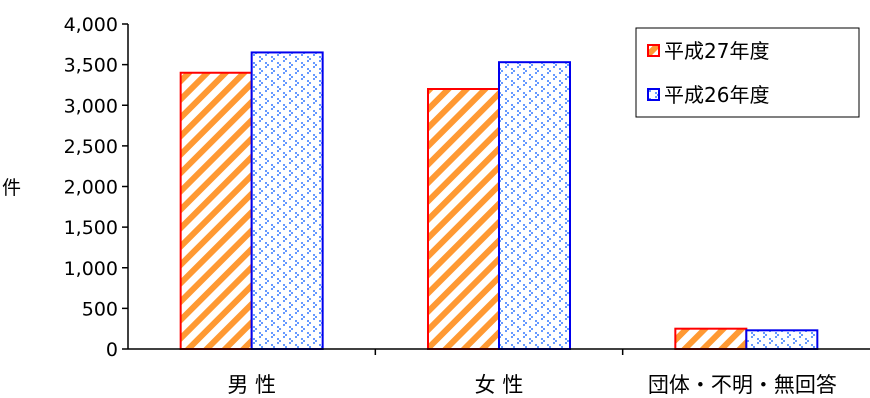 Image resolution: width=870 pixels, height=398 pixels. Describe the element at coordinates (532, 385) in the screenshot. I see `category-labels: 男 性 女 性 団体・不明・無回答` at that location.